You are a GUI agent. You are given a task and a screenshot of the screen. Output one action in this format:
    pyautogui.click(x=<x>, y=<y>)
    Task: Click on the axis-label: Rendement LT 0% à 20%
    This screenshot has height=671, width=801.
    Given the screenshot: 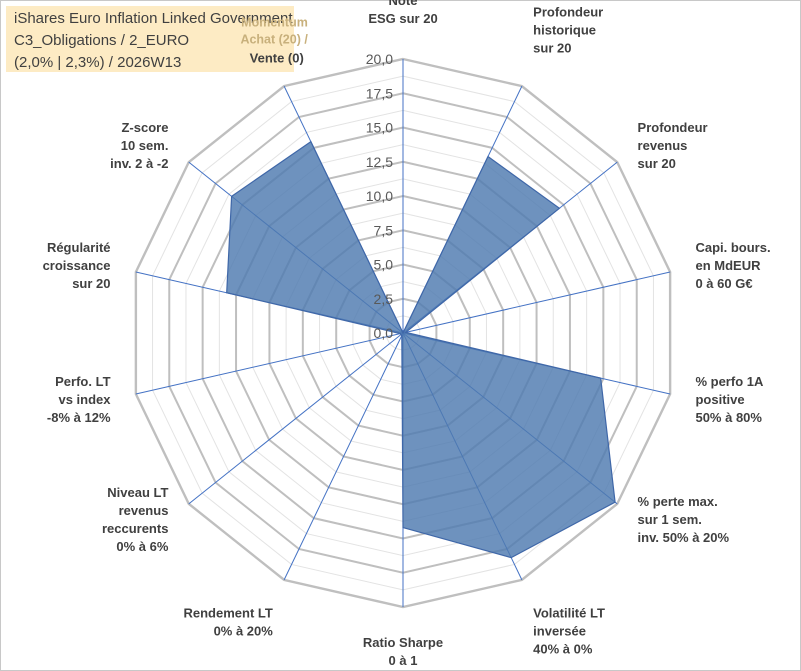 What is the action you would take?
    pyautogui.click(x=229, y=621)
    